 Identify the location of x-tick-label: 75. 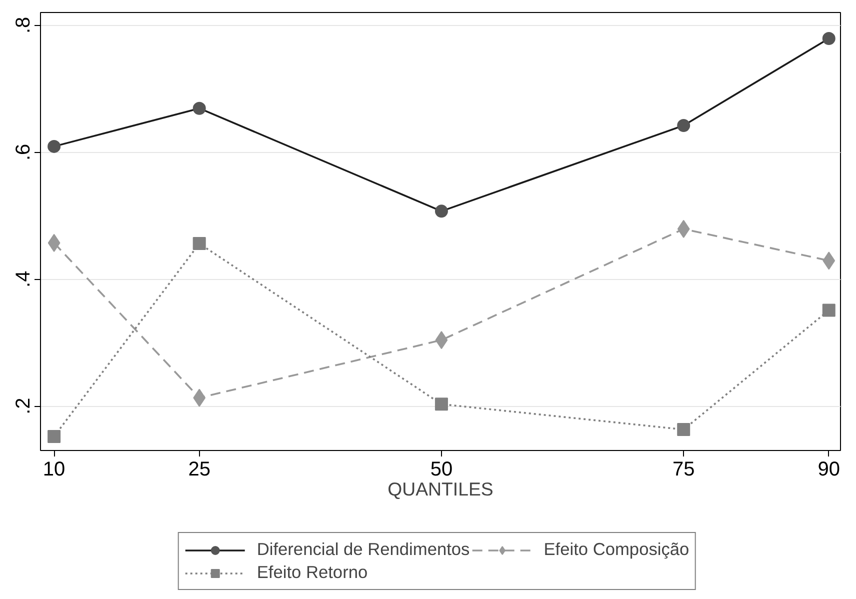
(683, 469).